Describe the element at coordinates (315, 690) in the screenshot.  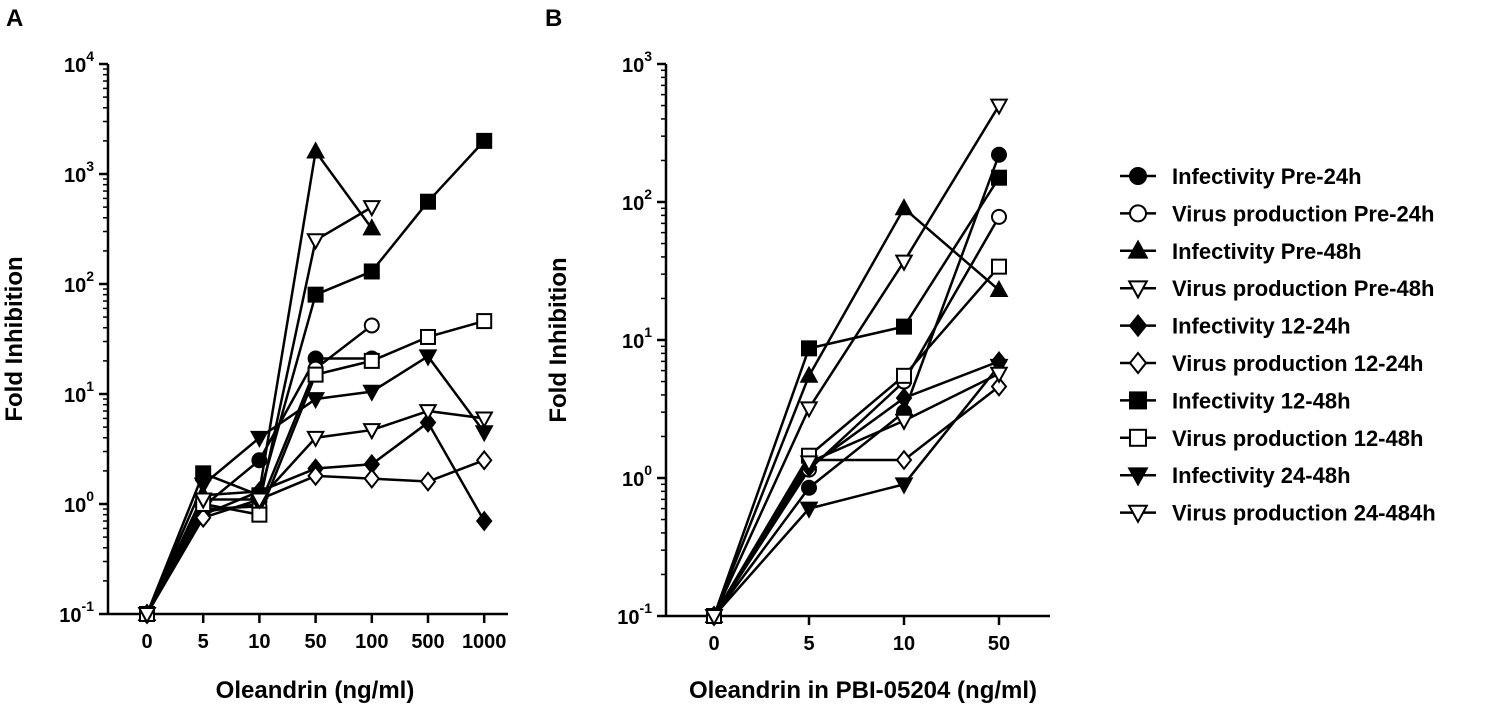
I see `panel-a-x-axis-title: Oleandrin (ng/ml)` at that location.